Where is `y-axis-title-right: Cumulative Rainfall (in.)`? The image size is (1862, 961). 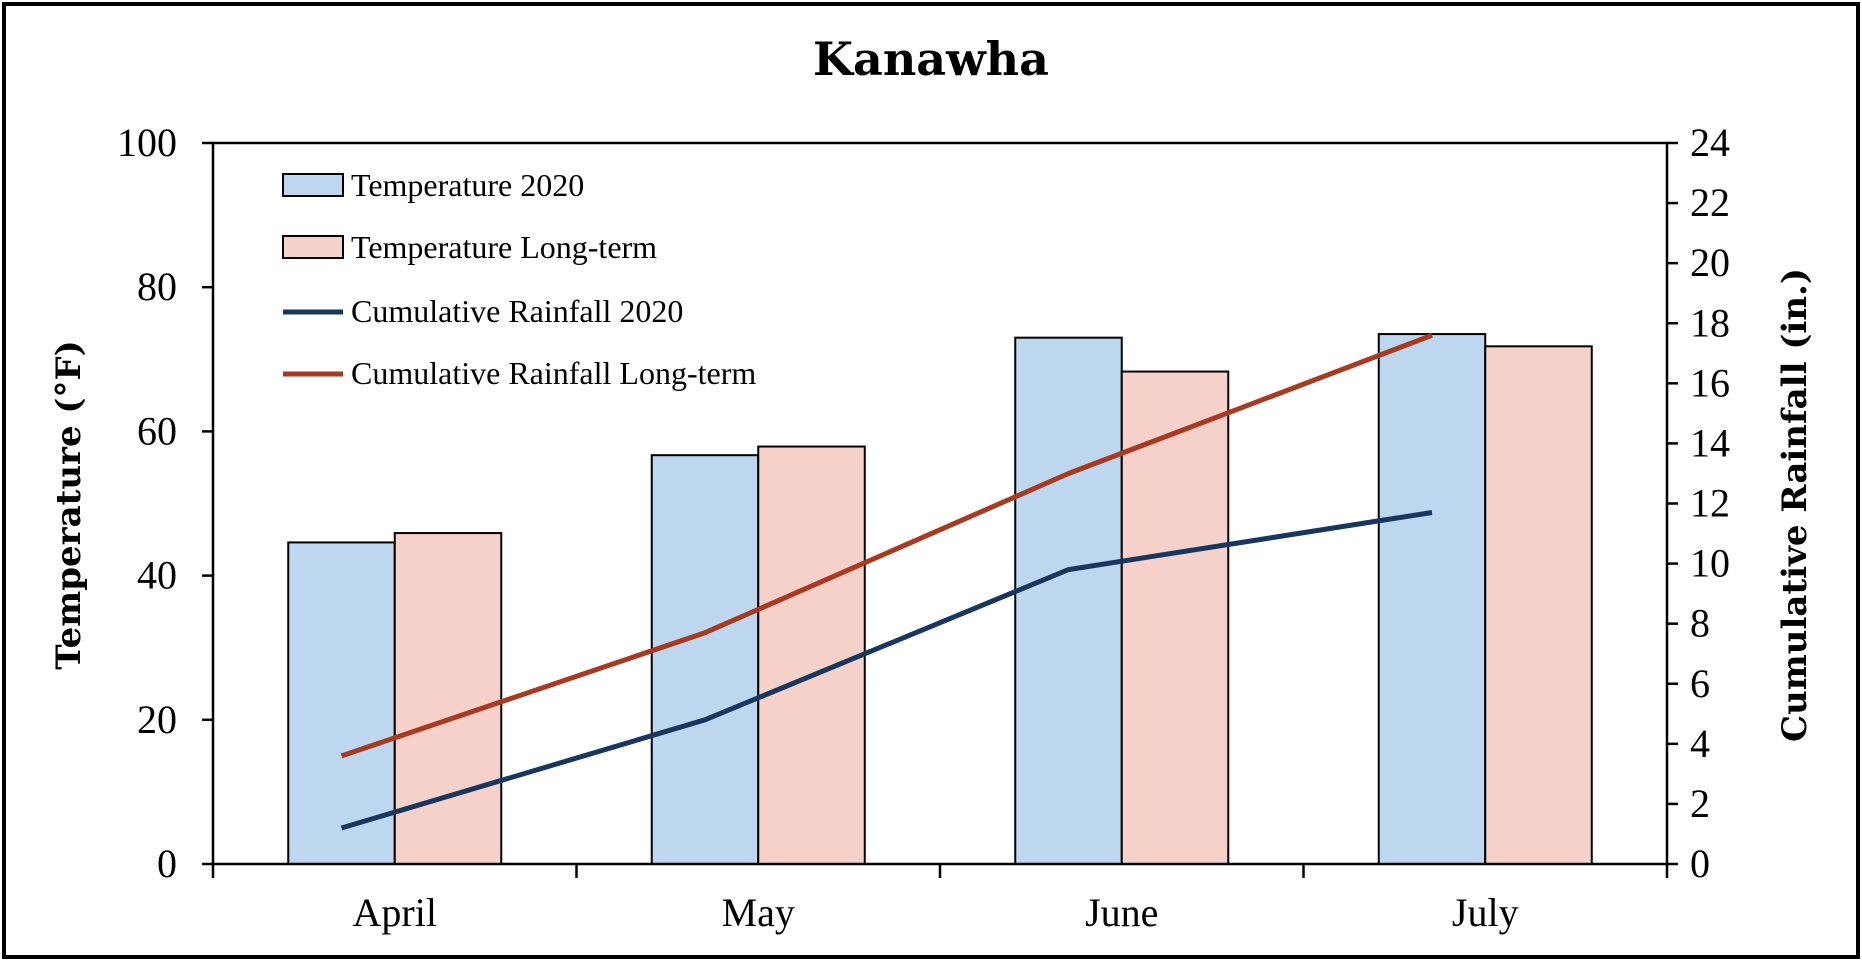
y-axis-title-right: Cumulative Rainfall (in.) is located at coordinates (1795, 505).